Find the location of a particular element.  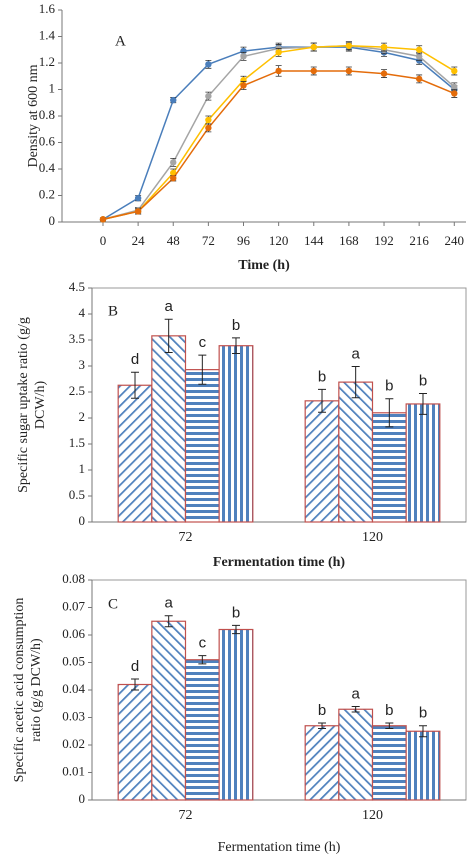

y-tick-label: 1.2 is located at coordinates (47, 61).